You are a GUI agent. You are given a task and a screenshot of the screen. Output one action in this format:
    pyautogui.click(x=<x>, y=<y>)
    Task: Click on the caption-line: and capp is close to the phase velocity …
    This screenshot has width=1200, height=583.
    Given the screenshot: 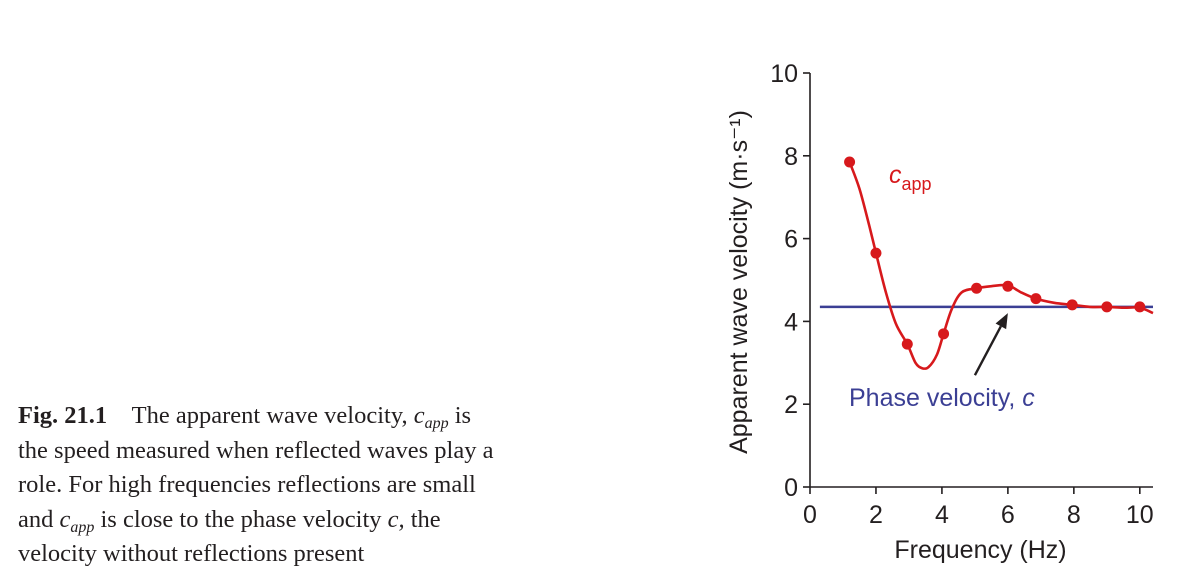 What is the action you would take?
    pyautogui.click(x=313, y=520)
    